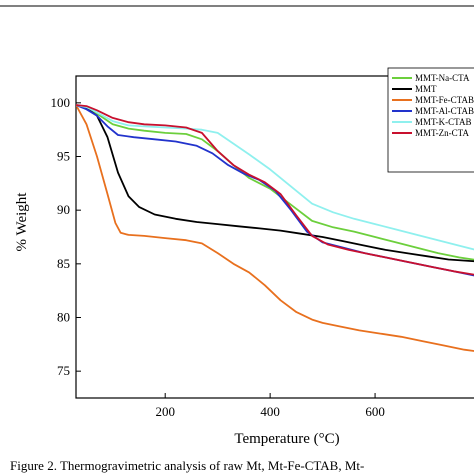  I want to click on legend-label-3: MMT-Al-CTAB, so click(444, 111).